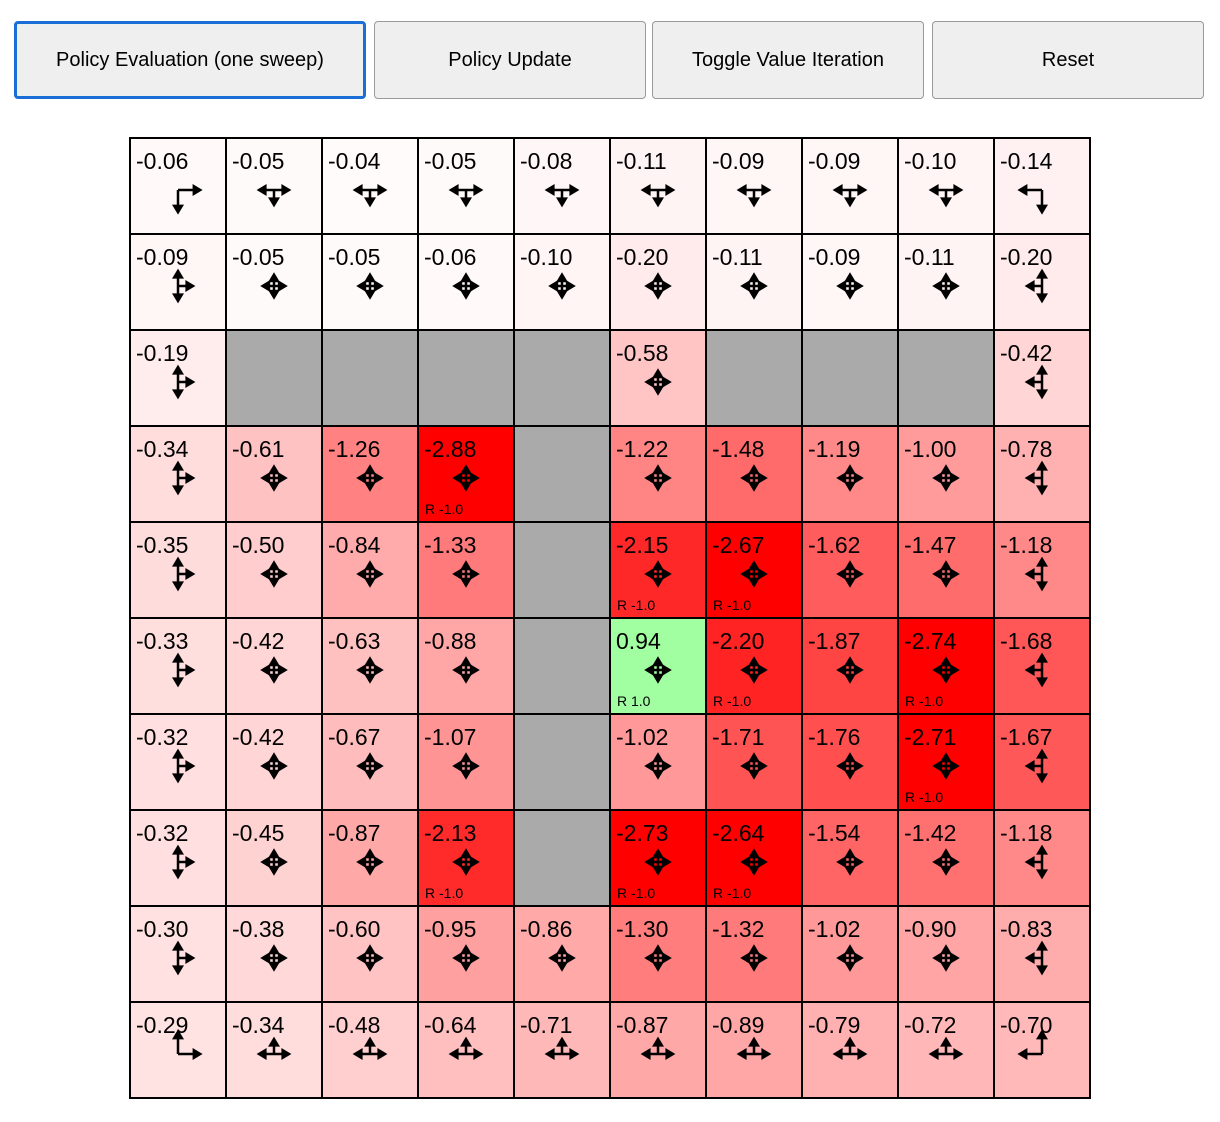  Describe the element at coordinates (162, 641) in the screenshot. I see `cell-value: -0.33` at that location.